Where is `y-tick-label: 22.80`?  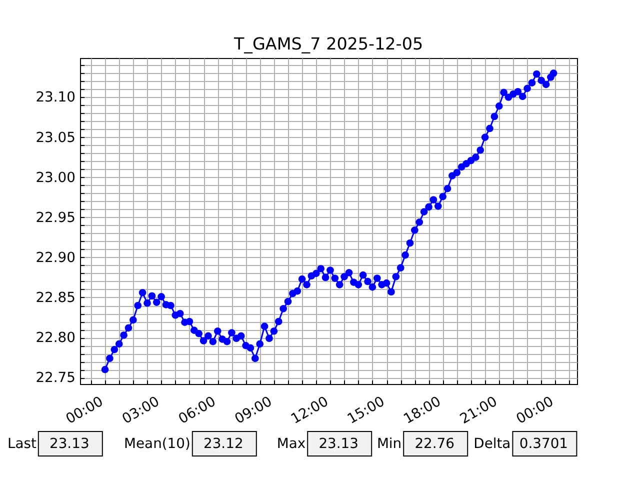
y-tick-label: 22.80 is located at coordinates (56, 338).